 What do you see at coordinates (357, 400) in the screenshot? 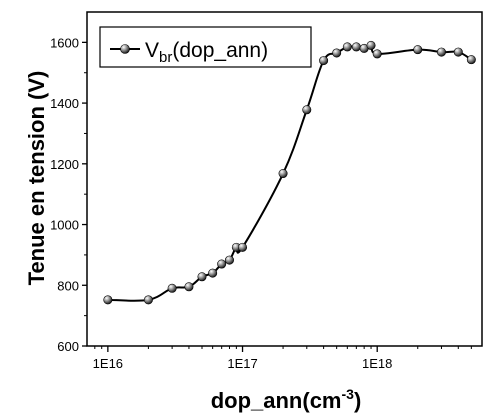
I see `x-axis-title-close: )` at bounding box center [357, 400].